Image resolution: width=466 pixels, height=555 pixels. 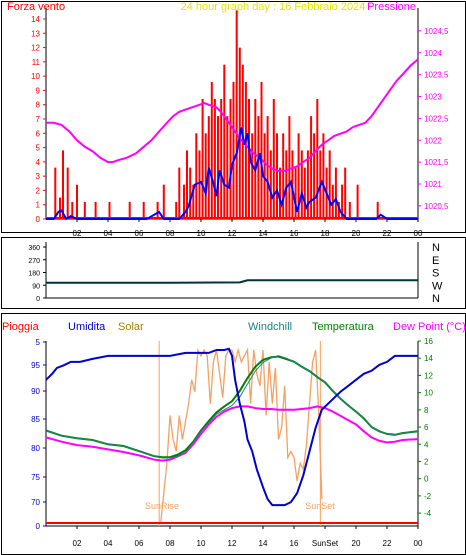 I want to click on top-x-tick-label: 18, so click(x=325, y=233).